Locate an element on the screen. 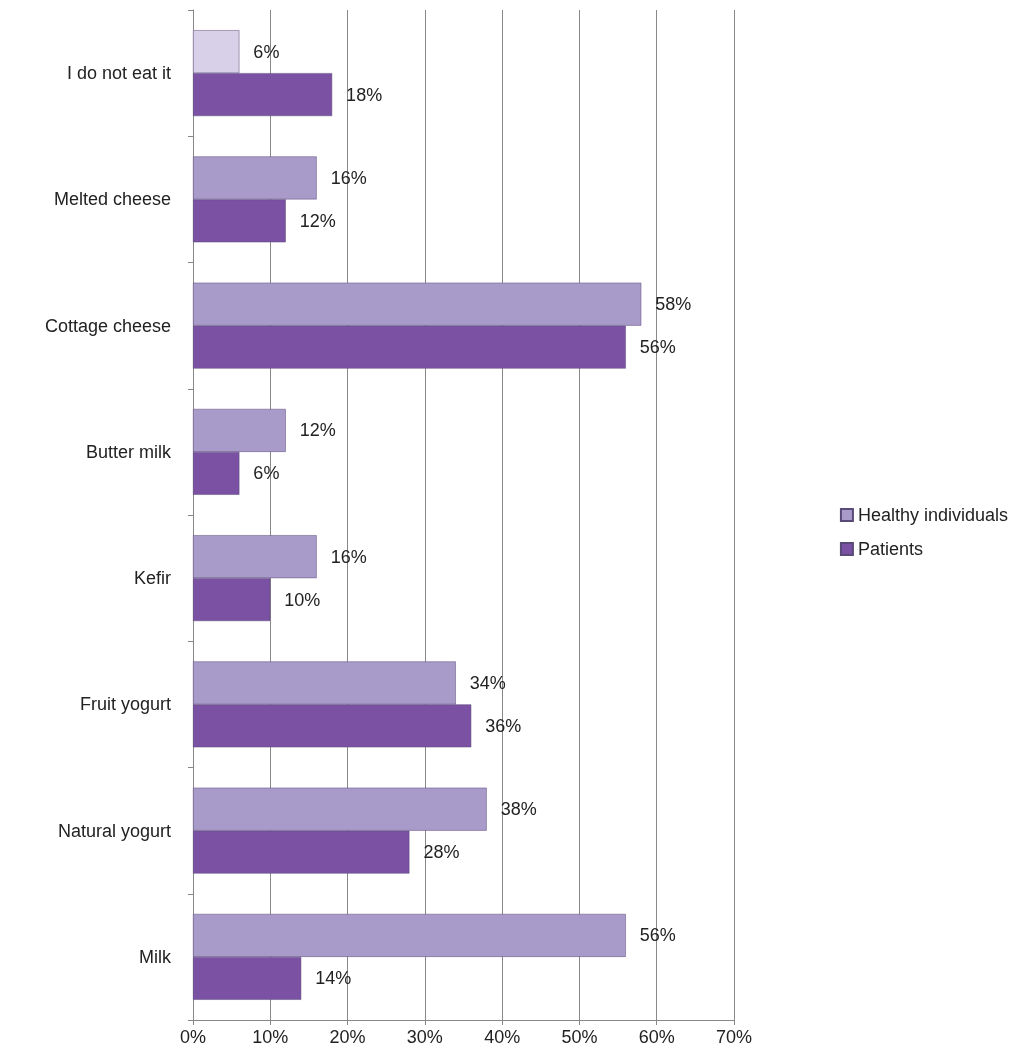 Image resolution: width=1019 pixels, height=1064 pixels. data-label: 36% is located at coordinates (503, 725).